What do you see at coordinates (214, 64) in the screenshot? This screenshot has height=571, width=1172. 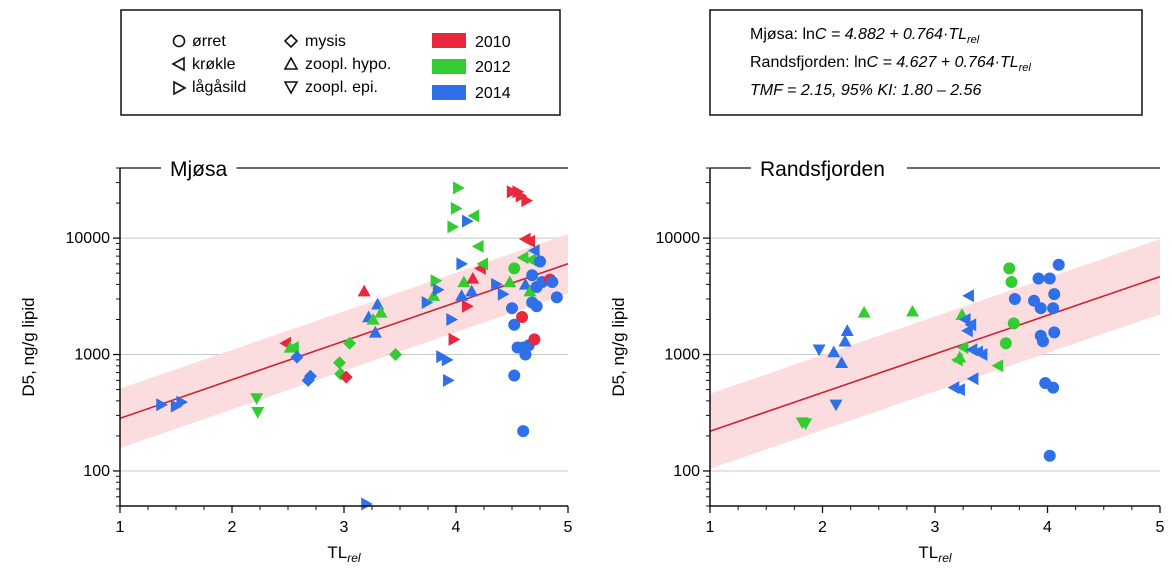 I see `legend-label-krokle: krøkle` at bounding box center [214, 64].